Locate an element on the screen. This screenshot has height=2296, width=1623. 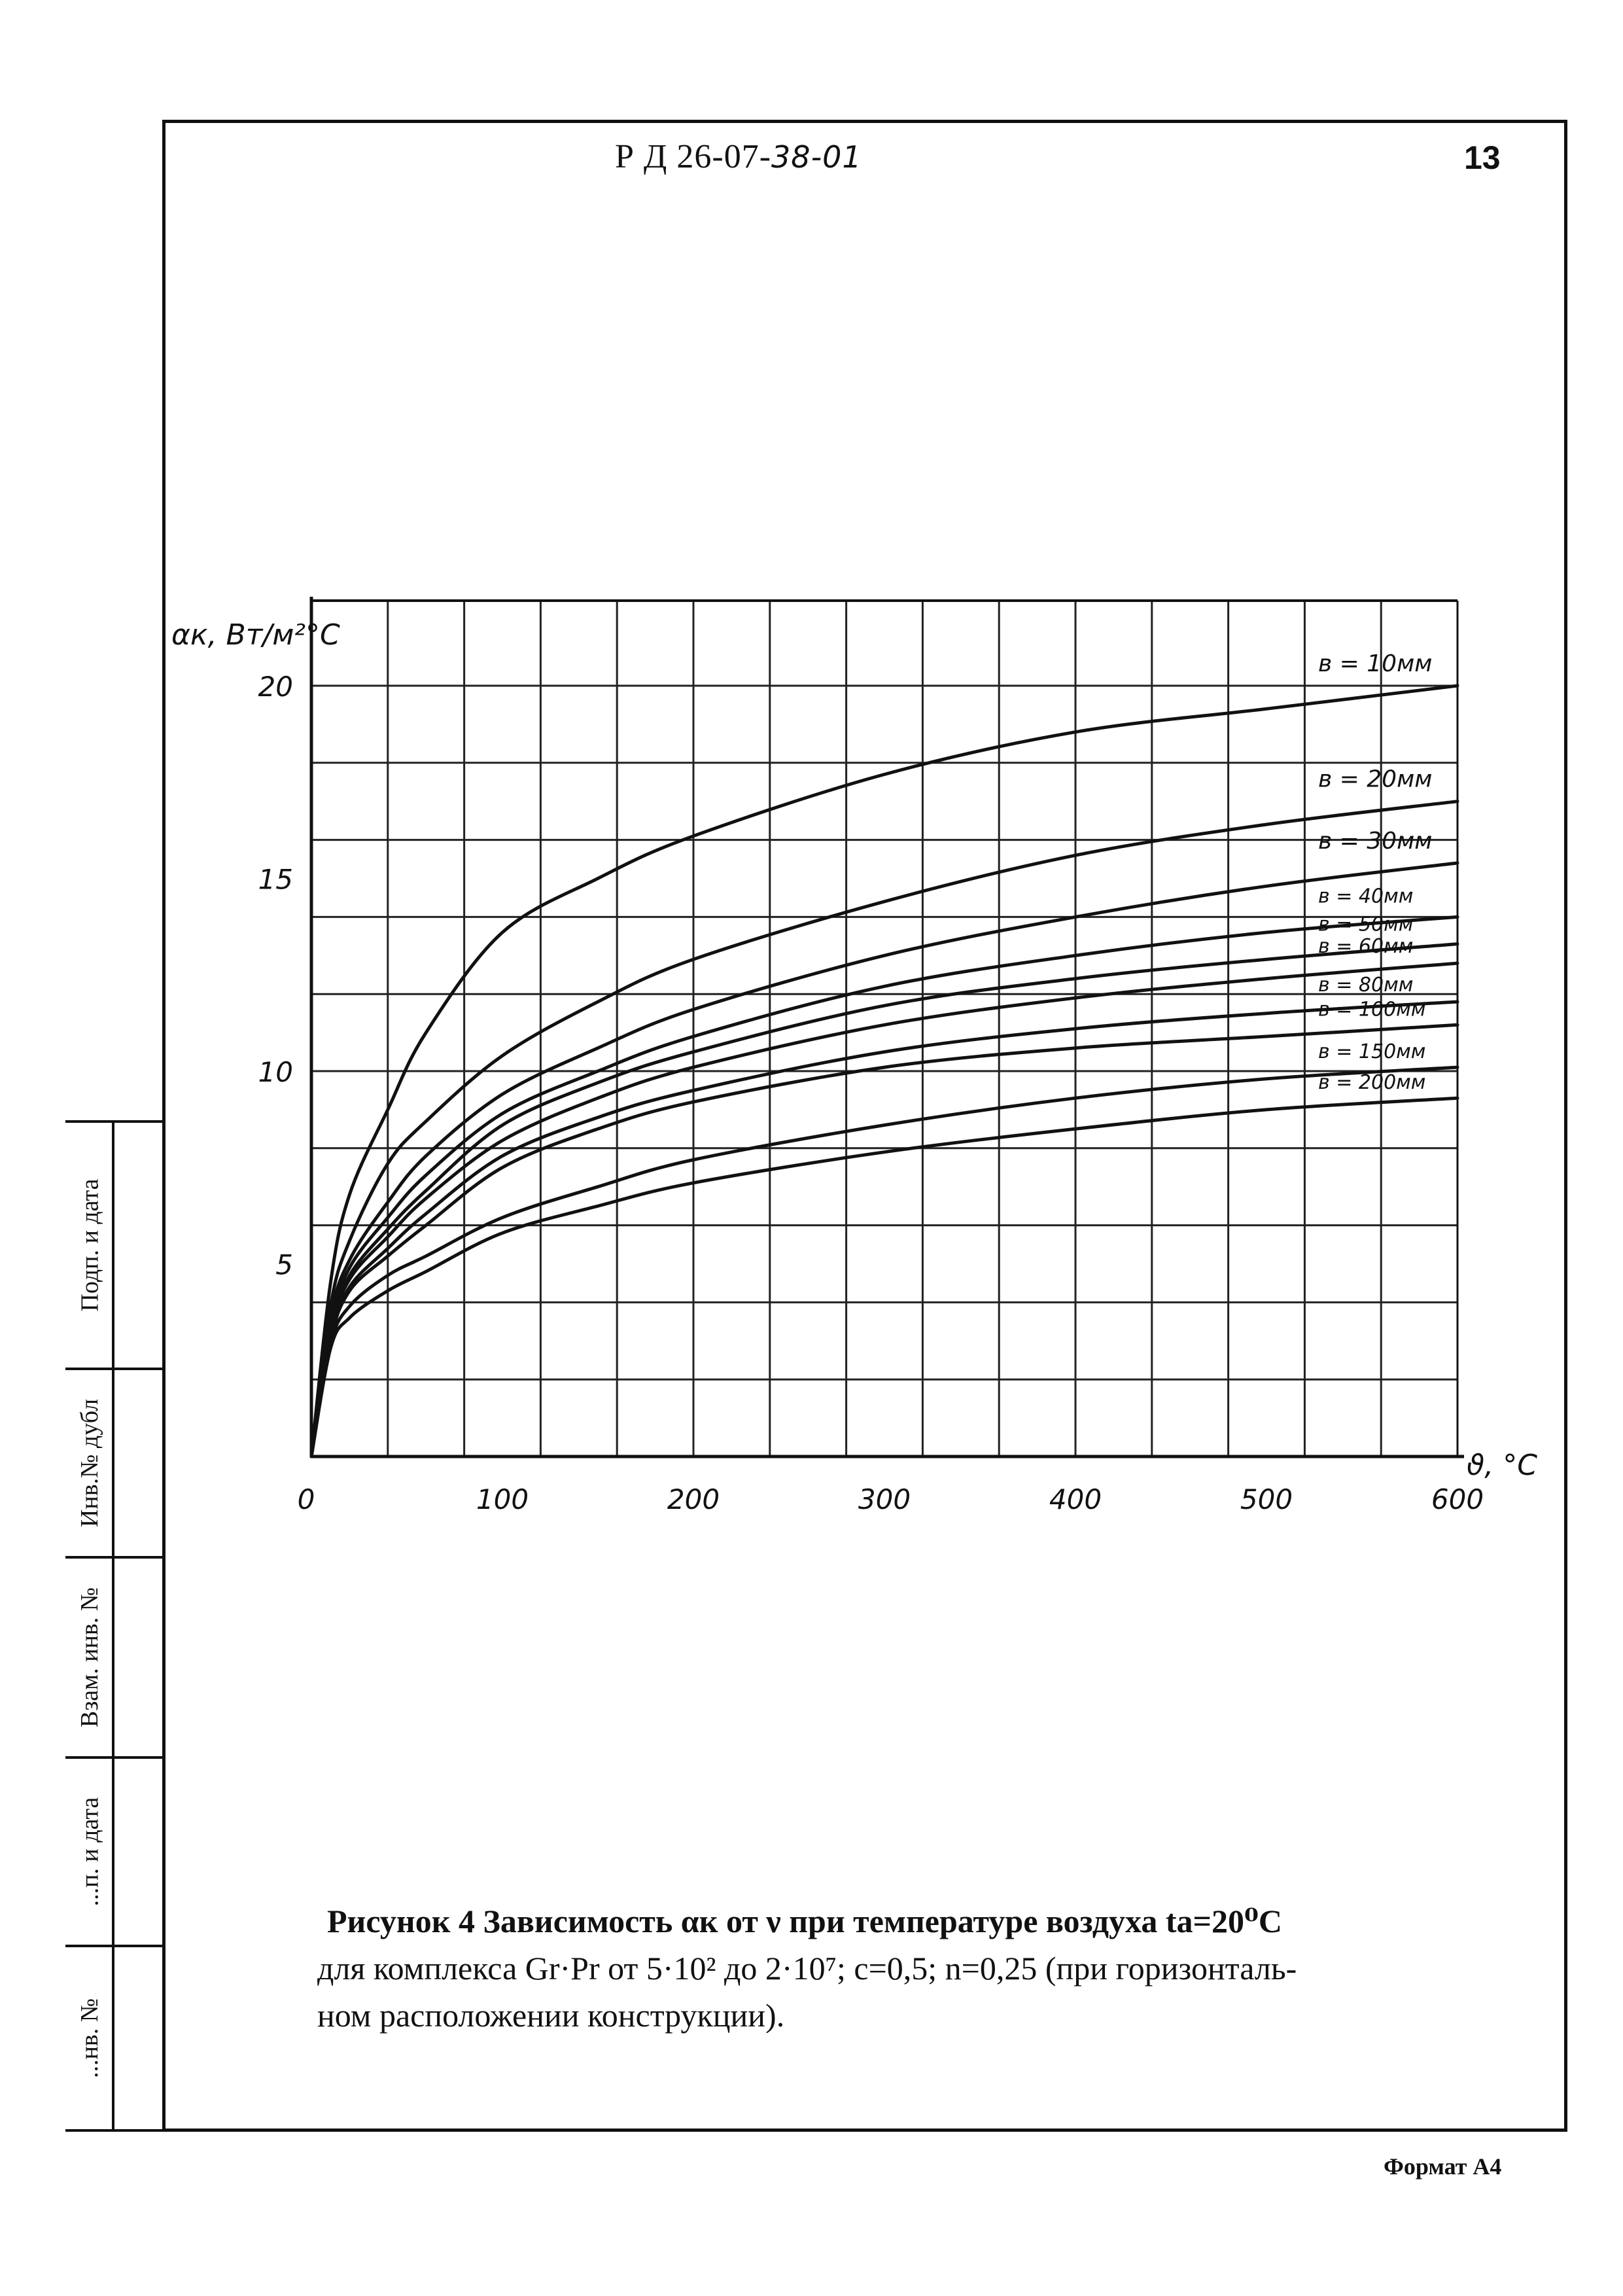
side-stamp-lines is located at coordinates (115, 1626).